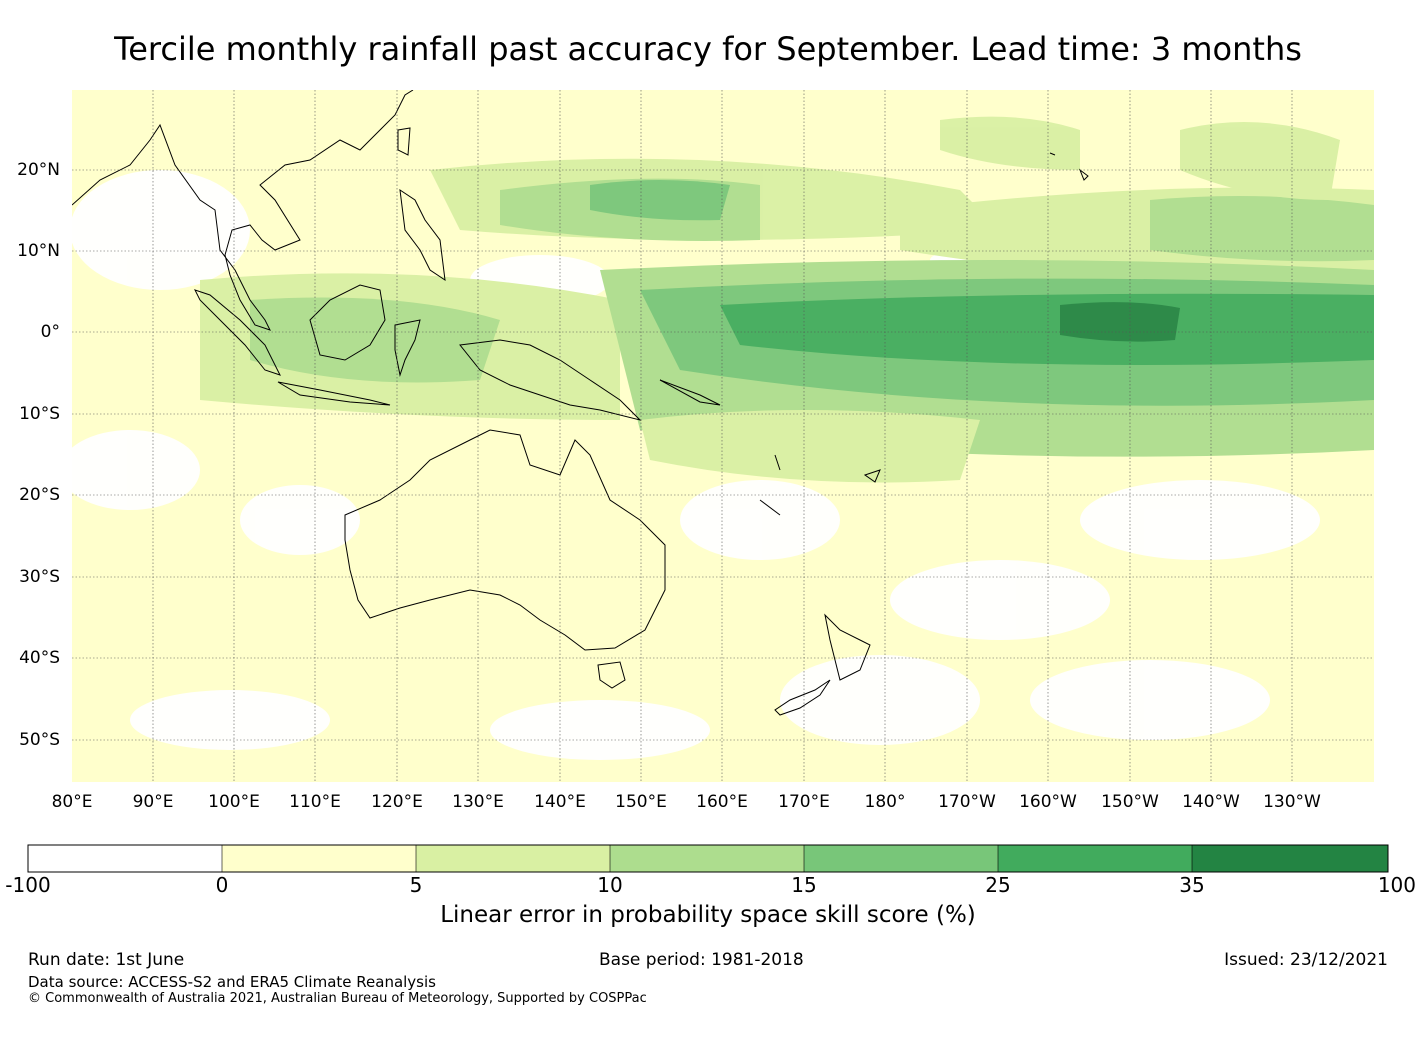  I want to click on southeast-asia-coast, so click(243, 210).